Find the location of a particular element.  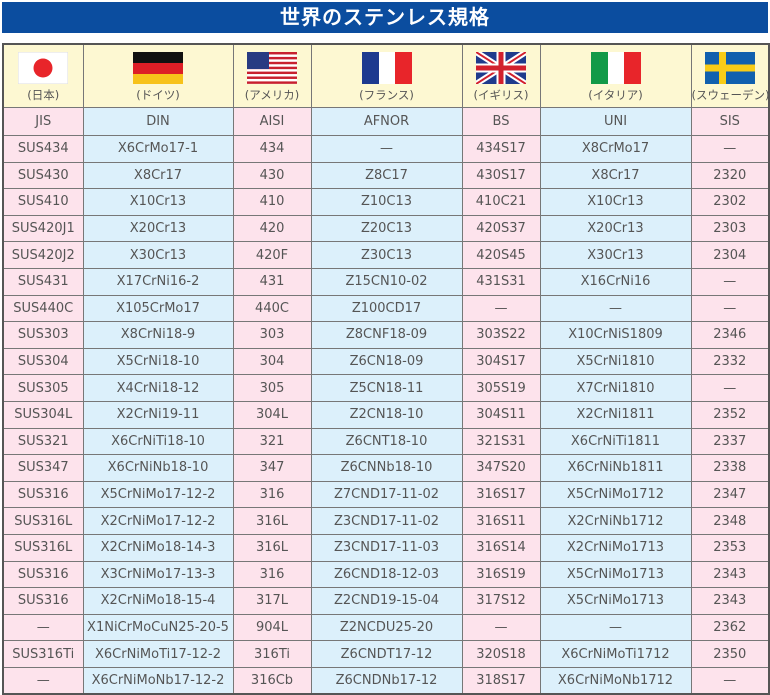

cell-aisi: 420 is located at coordinates (272, 228).